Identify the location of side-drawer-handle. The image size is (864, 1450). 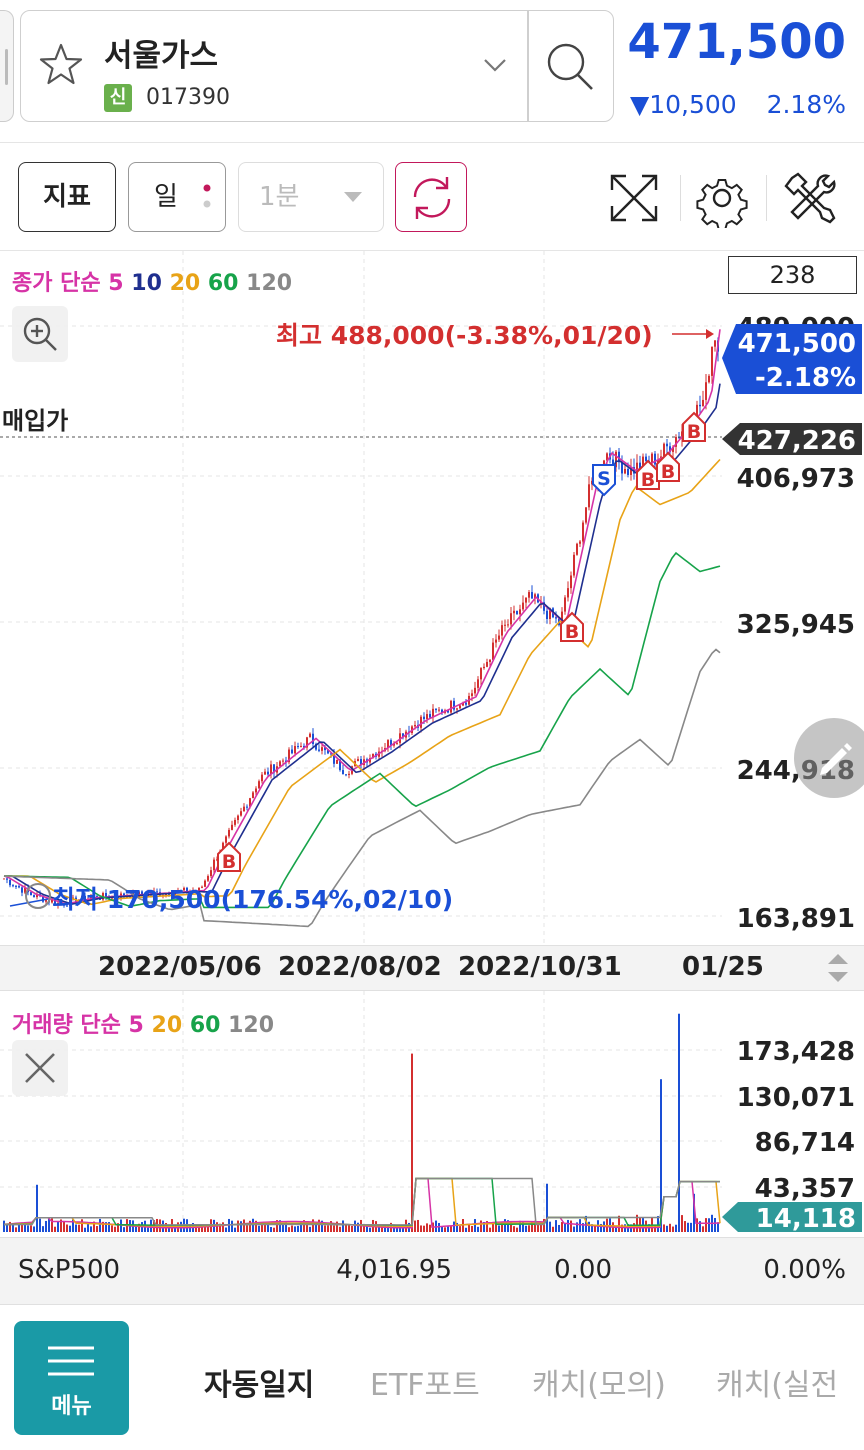
(7, 66).